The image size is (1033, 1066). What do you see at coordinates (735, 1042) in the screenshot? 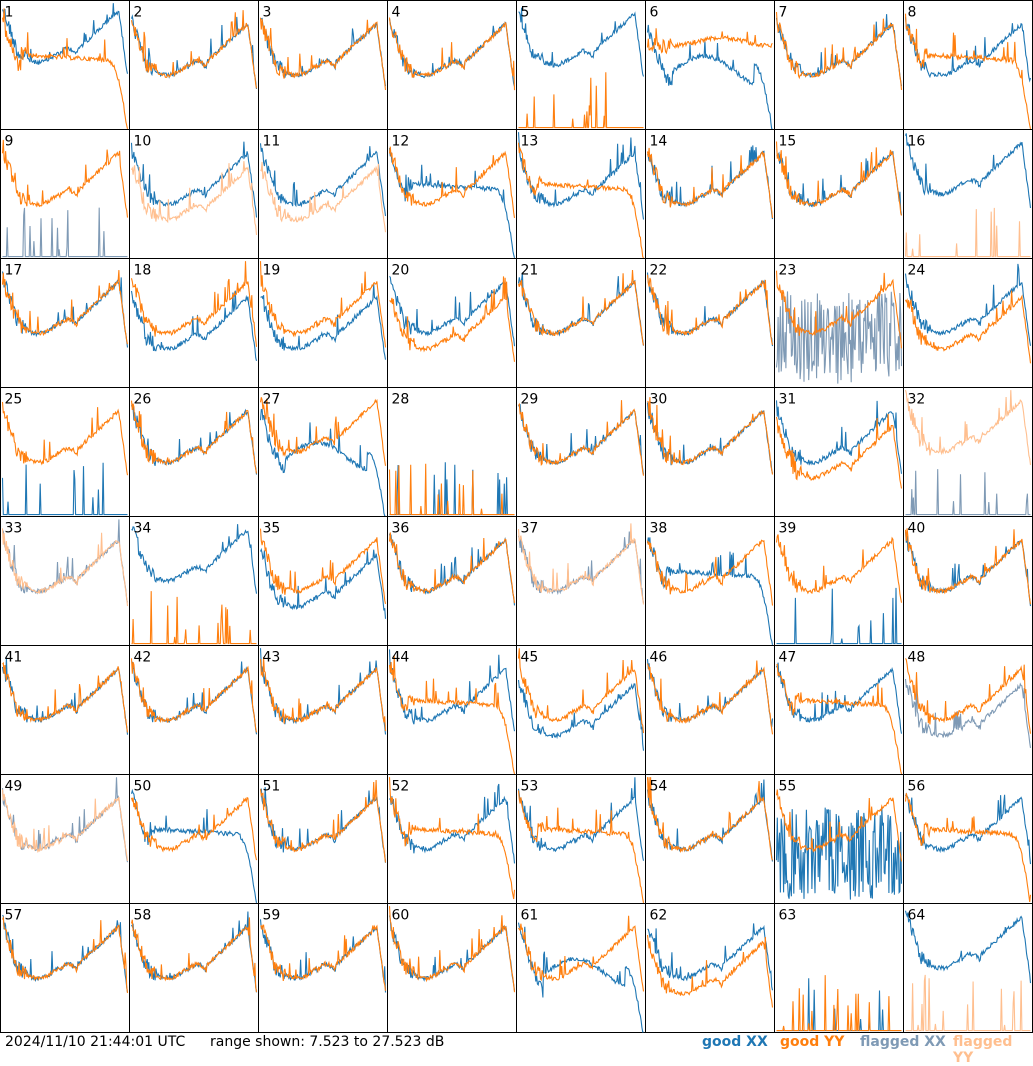
I see `legend-good-xx: good XX` at bounding box center [735, 1042].